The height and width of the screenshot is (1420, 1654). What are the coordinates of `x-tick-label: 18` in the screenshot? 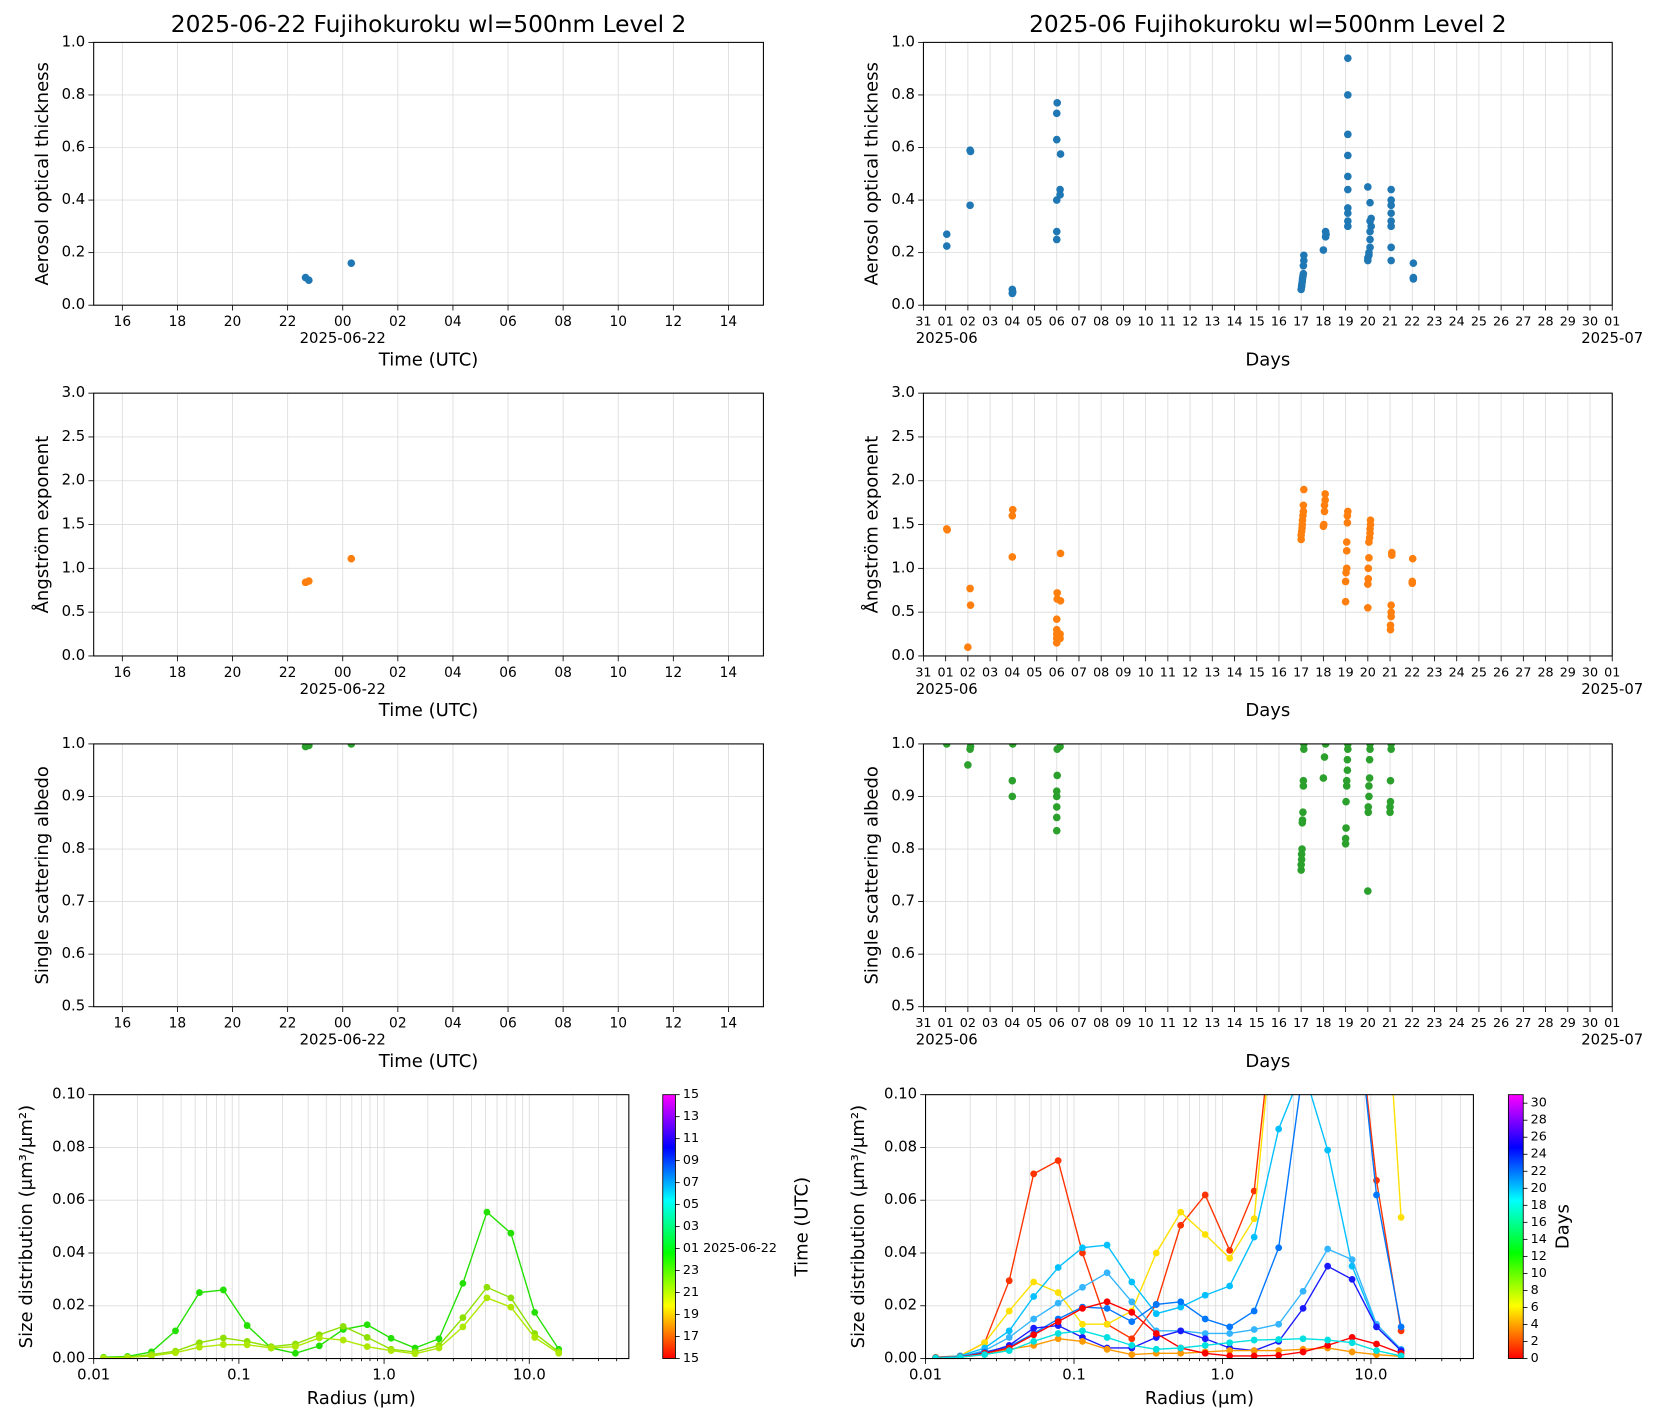 It's located at (1323, 671).